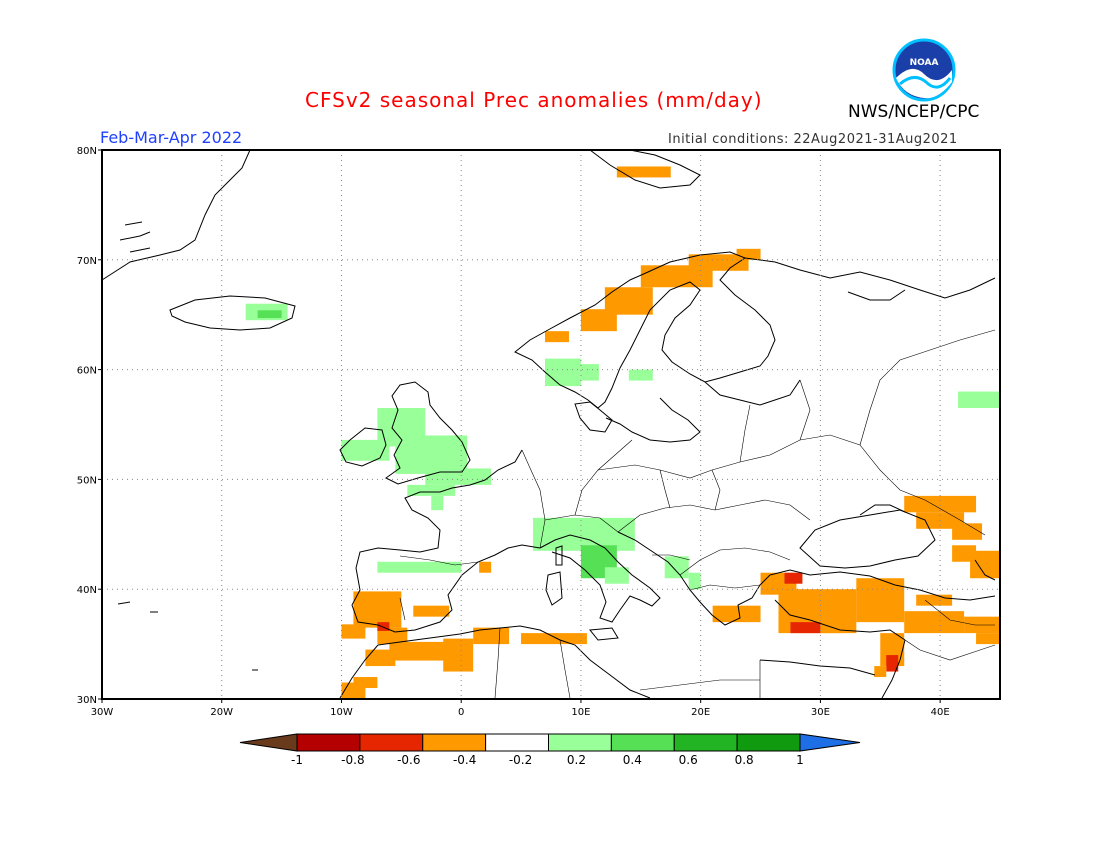 The width and height of the screenshot is (1100, 850). Describe the element at coordinates (580, 712) in the screenshot. I see `lon-label: 10E` at that location.